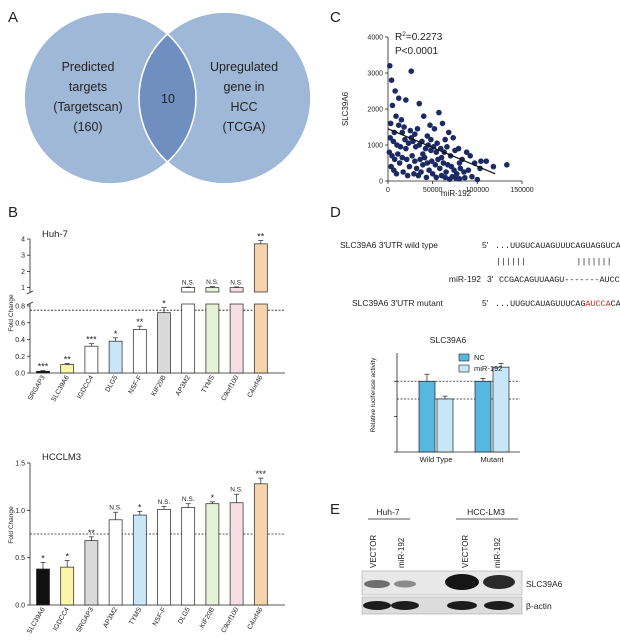 This screenshot has width=620, height=640. Describe the element at coordinates (11, 313) in the screenshot. I see `huh7-ylabel: Fold Change` at that location.